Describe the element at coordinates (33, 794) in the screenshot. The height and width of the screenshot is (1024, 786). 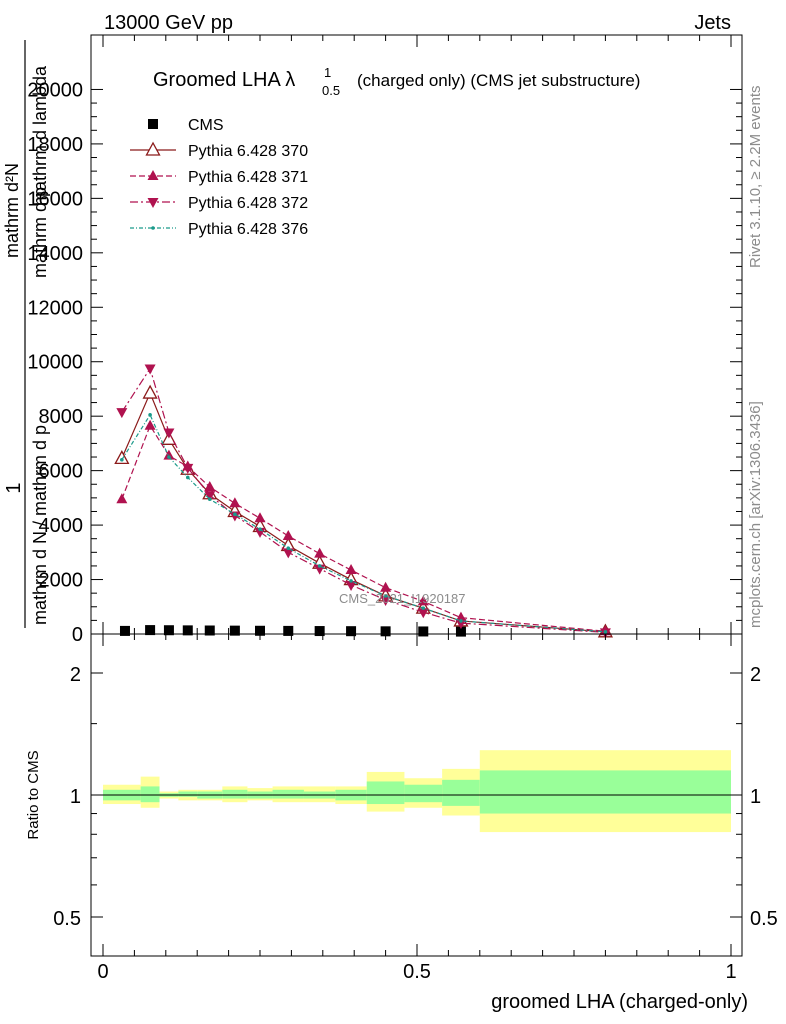
I see `ratio-y-label: Ratio to CMS` at that location.